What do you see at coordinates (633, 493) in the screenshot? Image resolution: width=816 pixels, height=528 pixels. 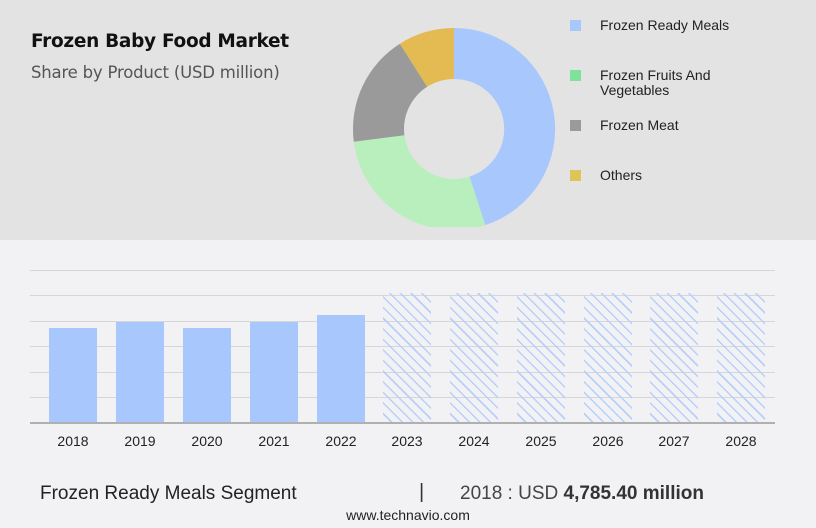 I see `segment-value-amount: 4,785.40 million` at bounding box center [633, 493].